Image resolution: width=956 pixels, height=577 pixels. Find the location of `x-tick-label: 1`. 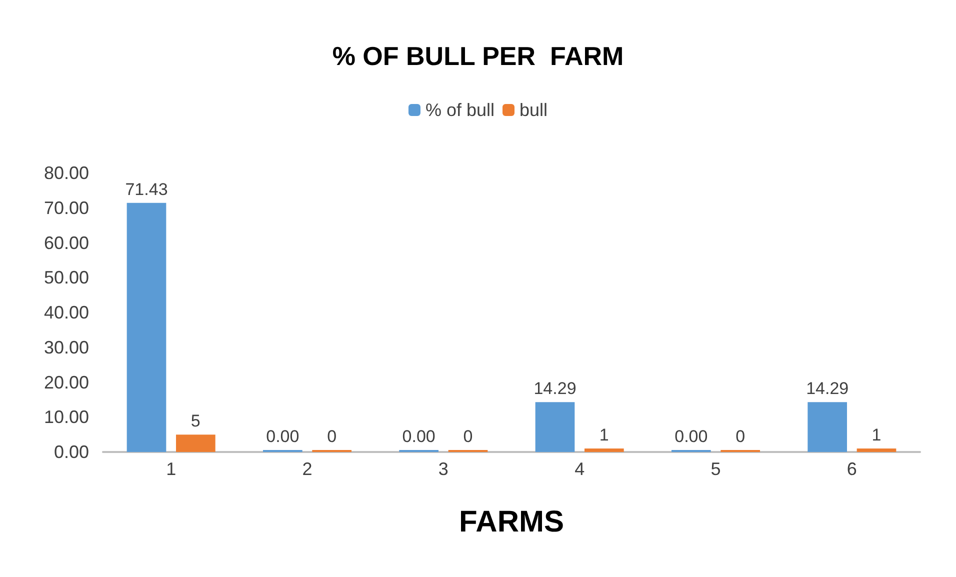

x-tick-label: 1 is located at coordinates (171, 469).